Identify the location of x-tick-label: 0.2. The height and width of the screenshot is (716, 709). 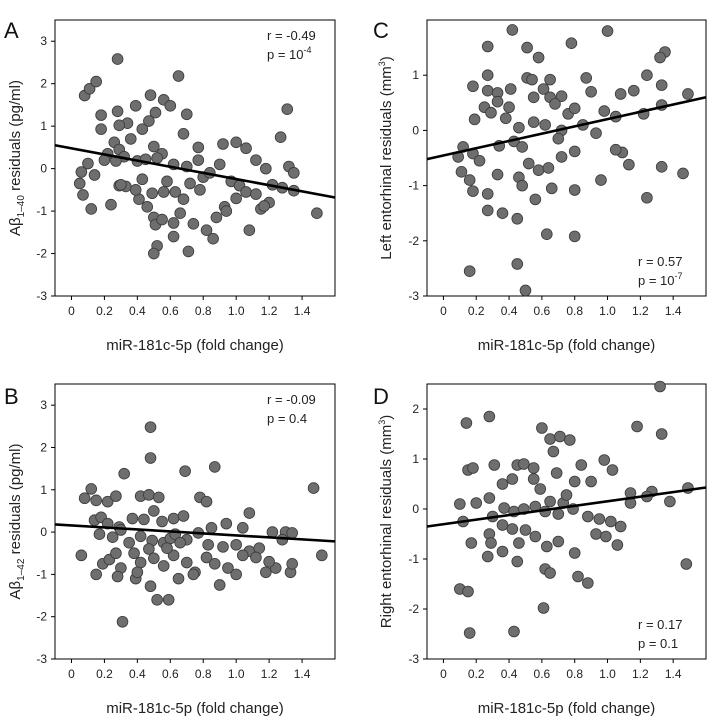
(104, 311).